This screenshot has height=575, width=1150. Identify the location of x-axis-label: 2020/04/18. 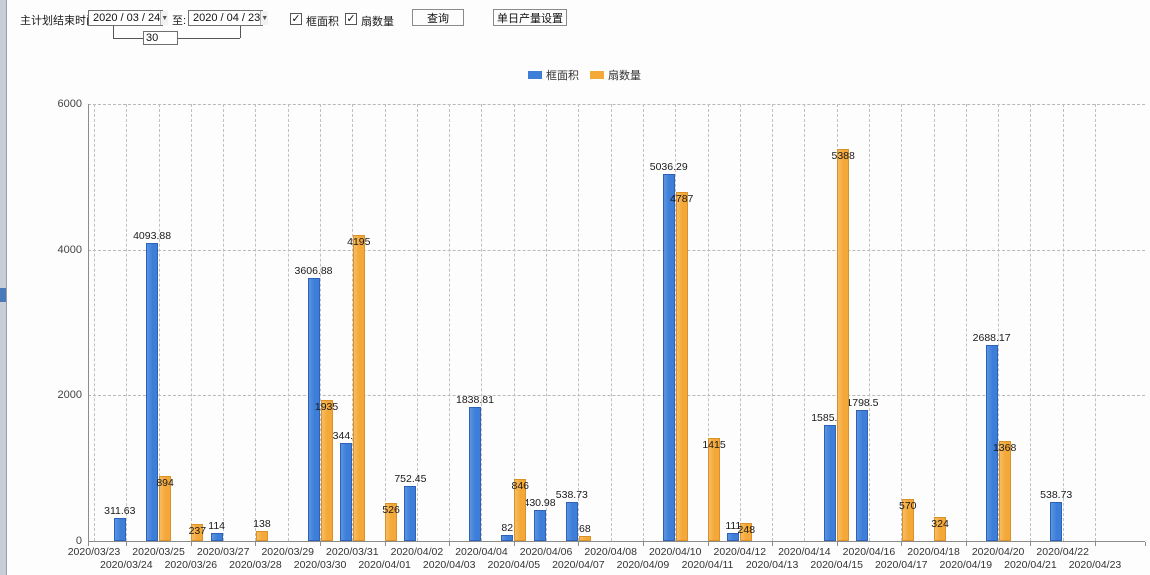
(933, 552).